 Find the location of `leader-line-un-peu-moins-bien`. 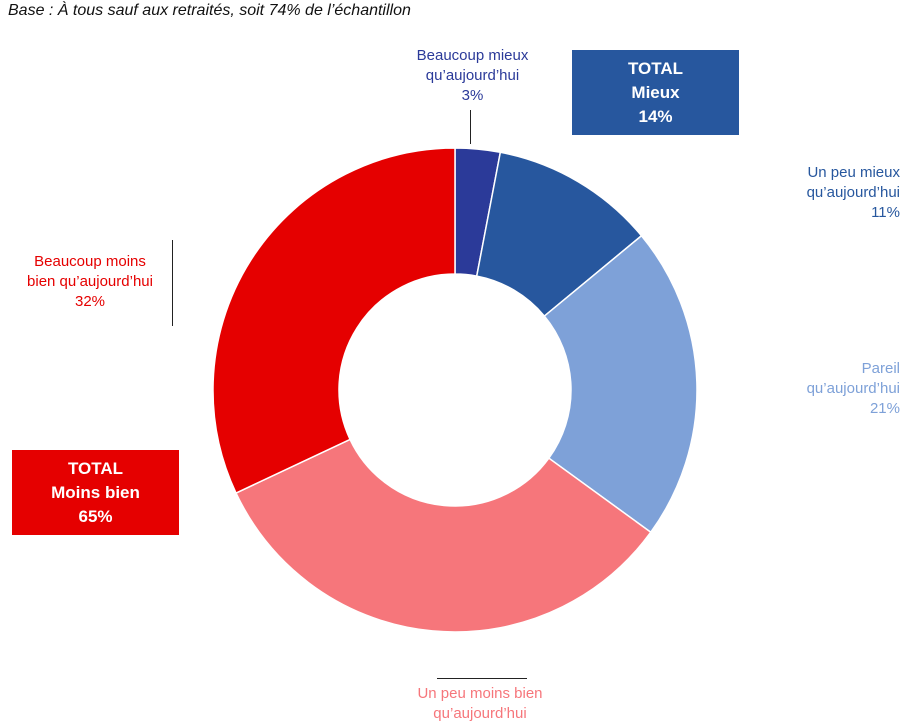

leader-line-un-peu-moins-bien is located at coordinates (482, 678).